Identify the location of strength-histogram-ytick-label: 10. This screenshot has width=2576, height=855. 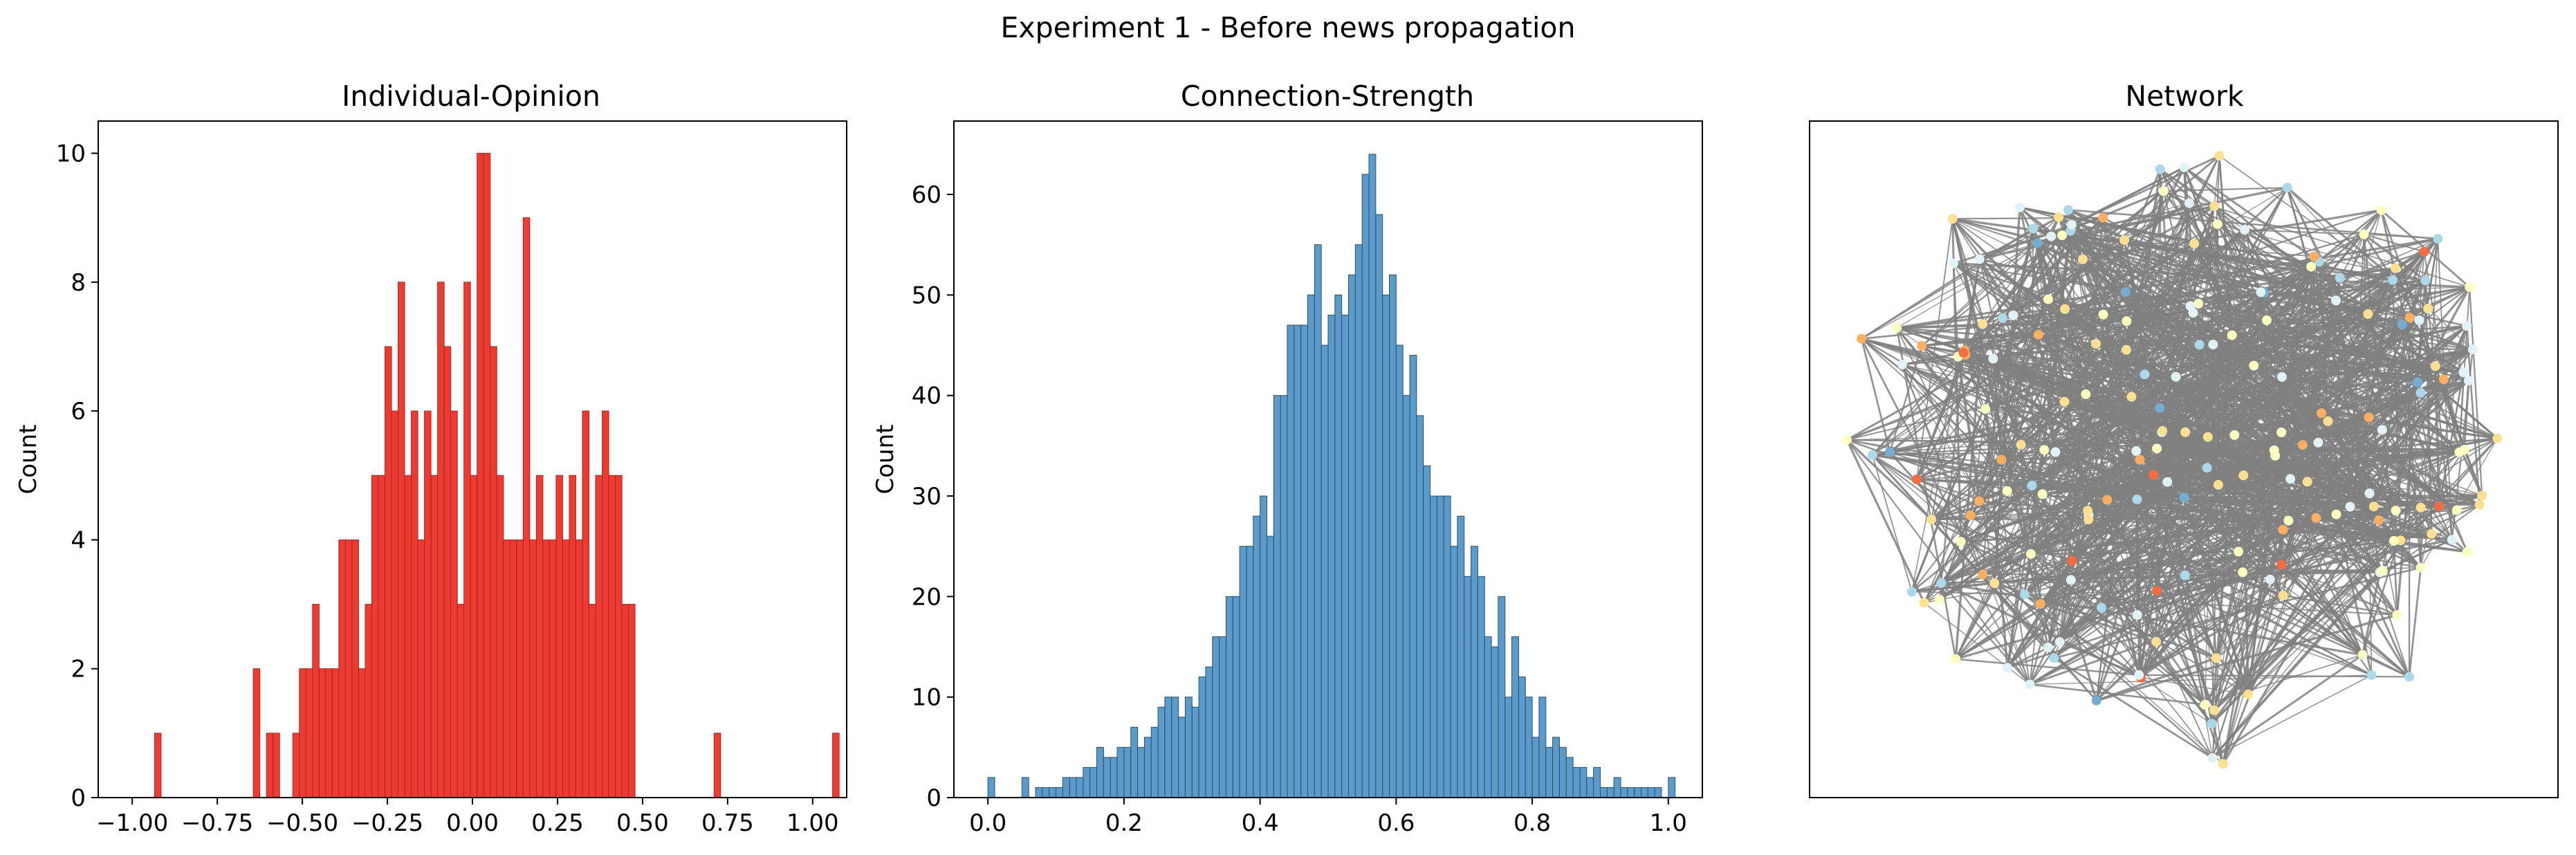
(926, 698).